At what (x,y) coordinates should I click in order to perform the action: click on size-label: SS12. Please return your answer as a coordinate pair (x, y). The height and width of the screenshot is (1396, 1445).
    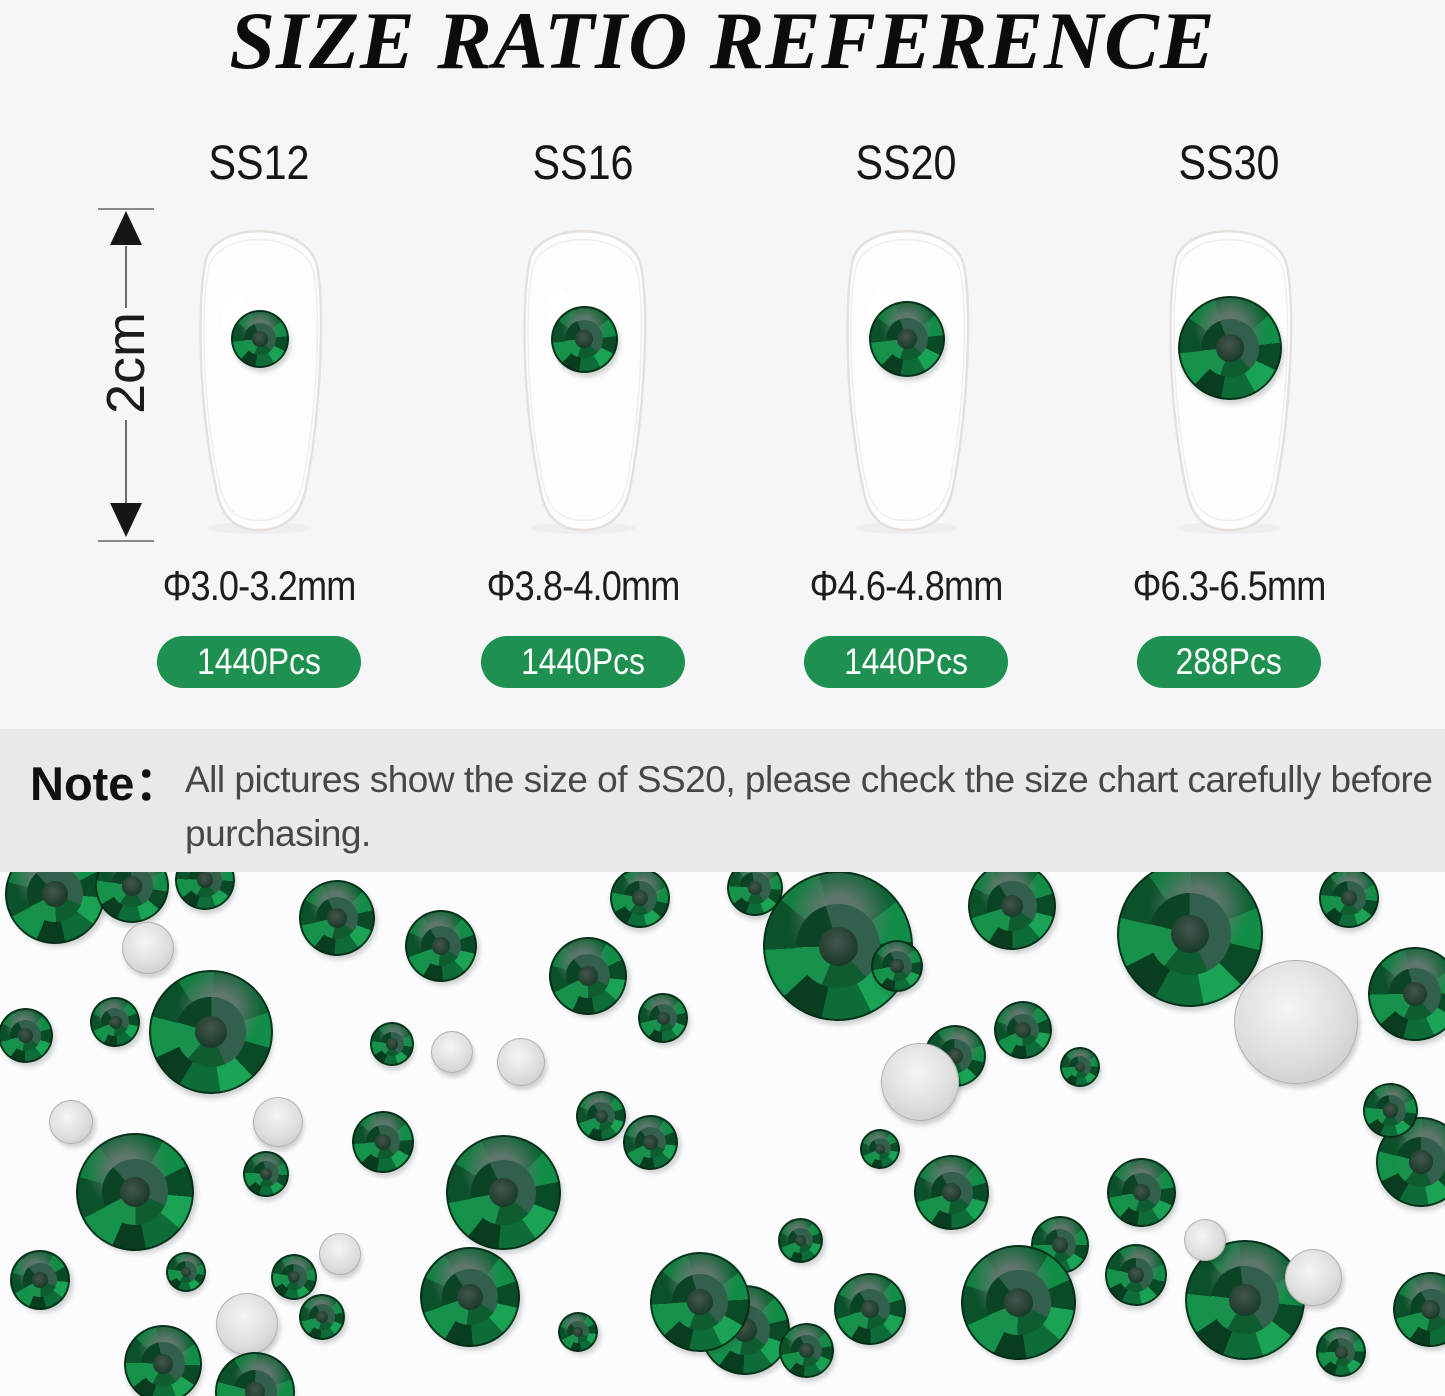
    Looking at the image, I should click on (259, 163).